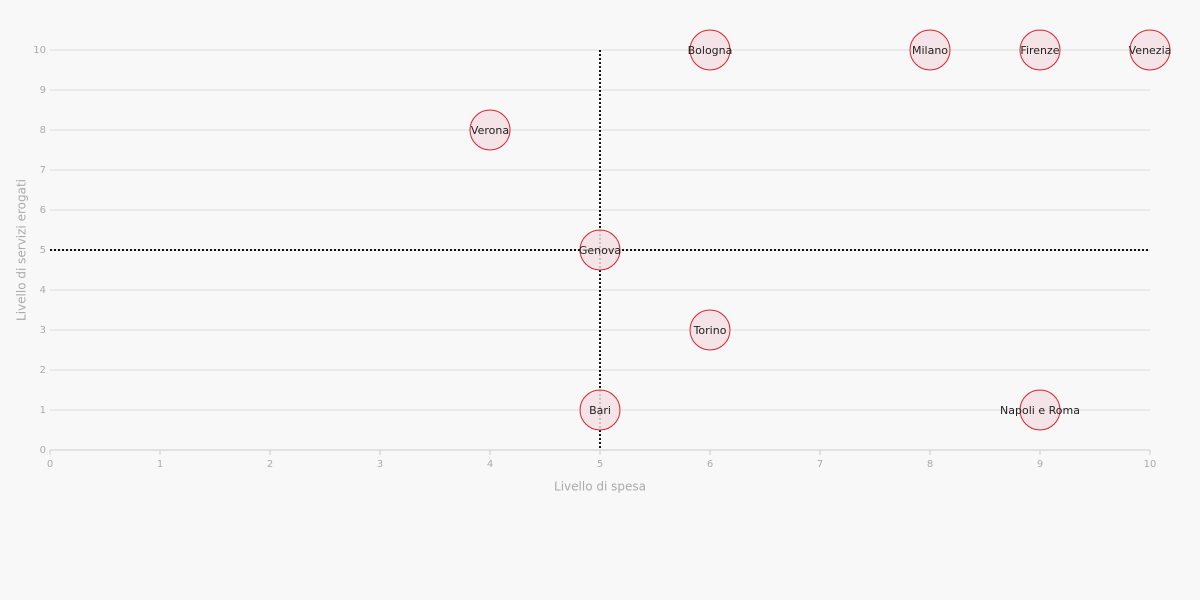 This screenshot has width=1200, height=600. I want to click on y-tick-label: 9, so click(43, 90).